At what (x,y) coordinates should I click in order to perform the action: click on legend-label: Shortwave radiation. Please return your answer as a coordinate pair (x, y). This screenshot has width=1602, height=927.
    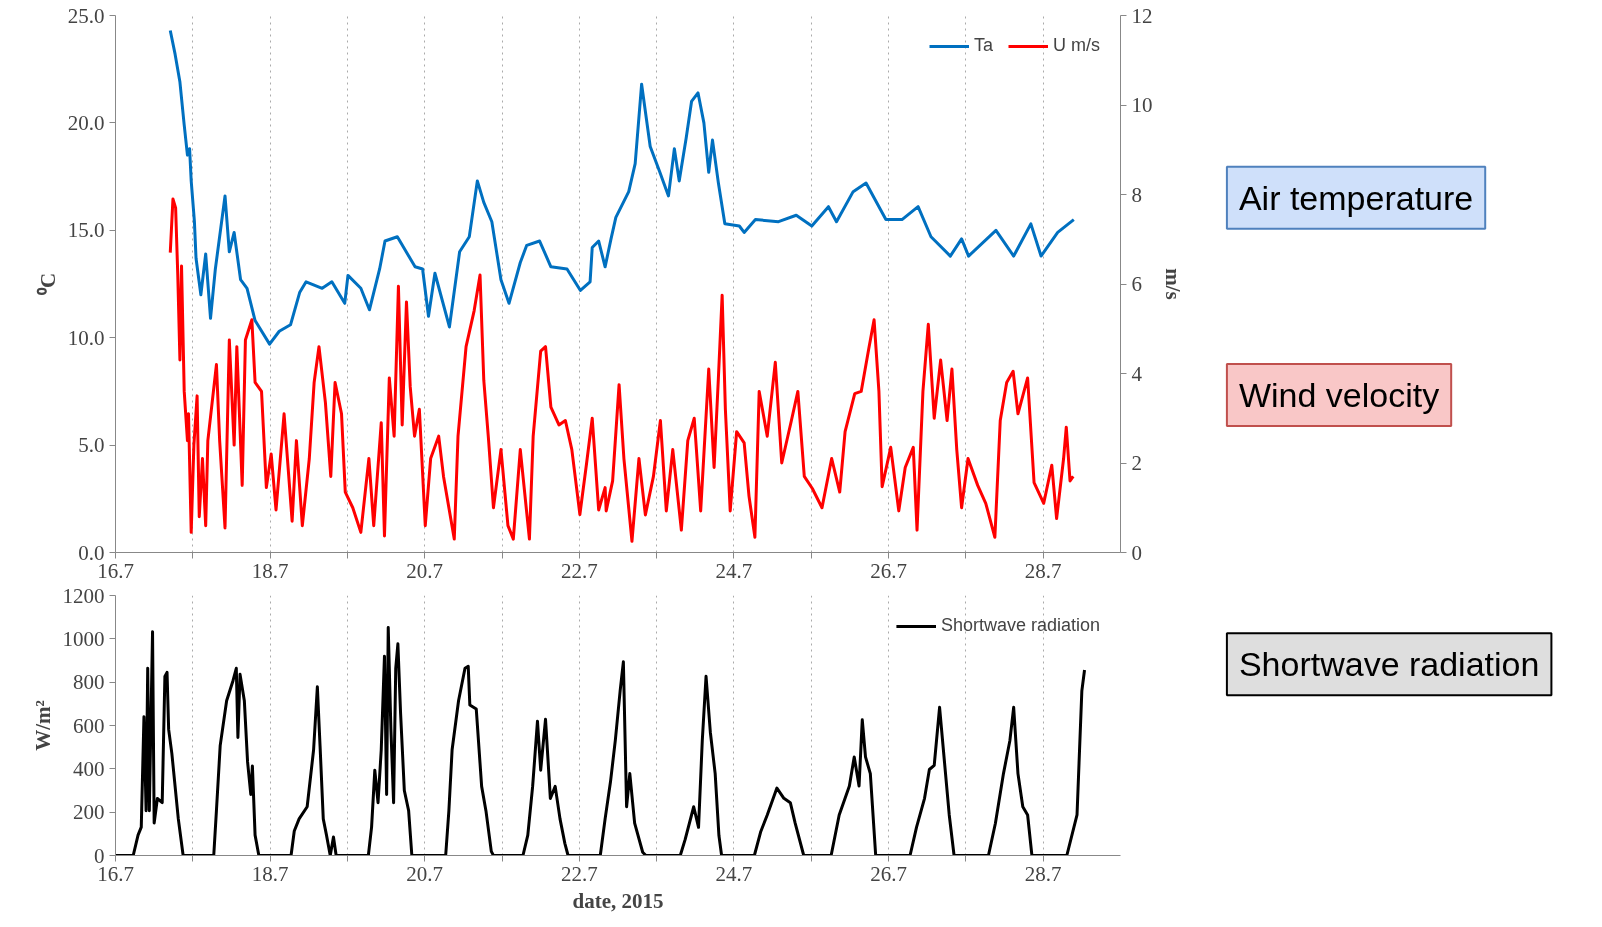
    Looking at the image, I should click on (1020, 625).